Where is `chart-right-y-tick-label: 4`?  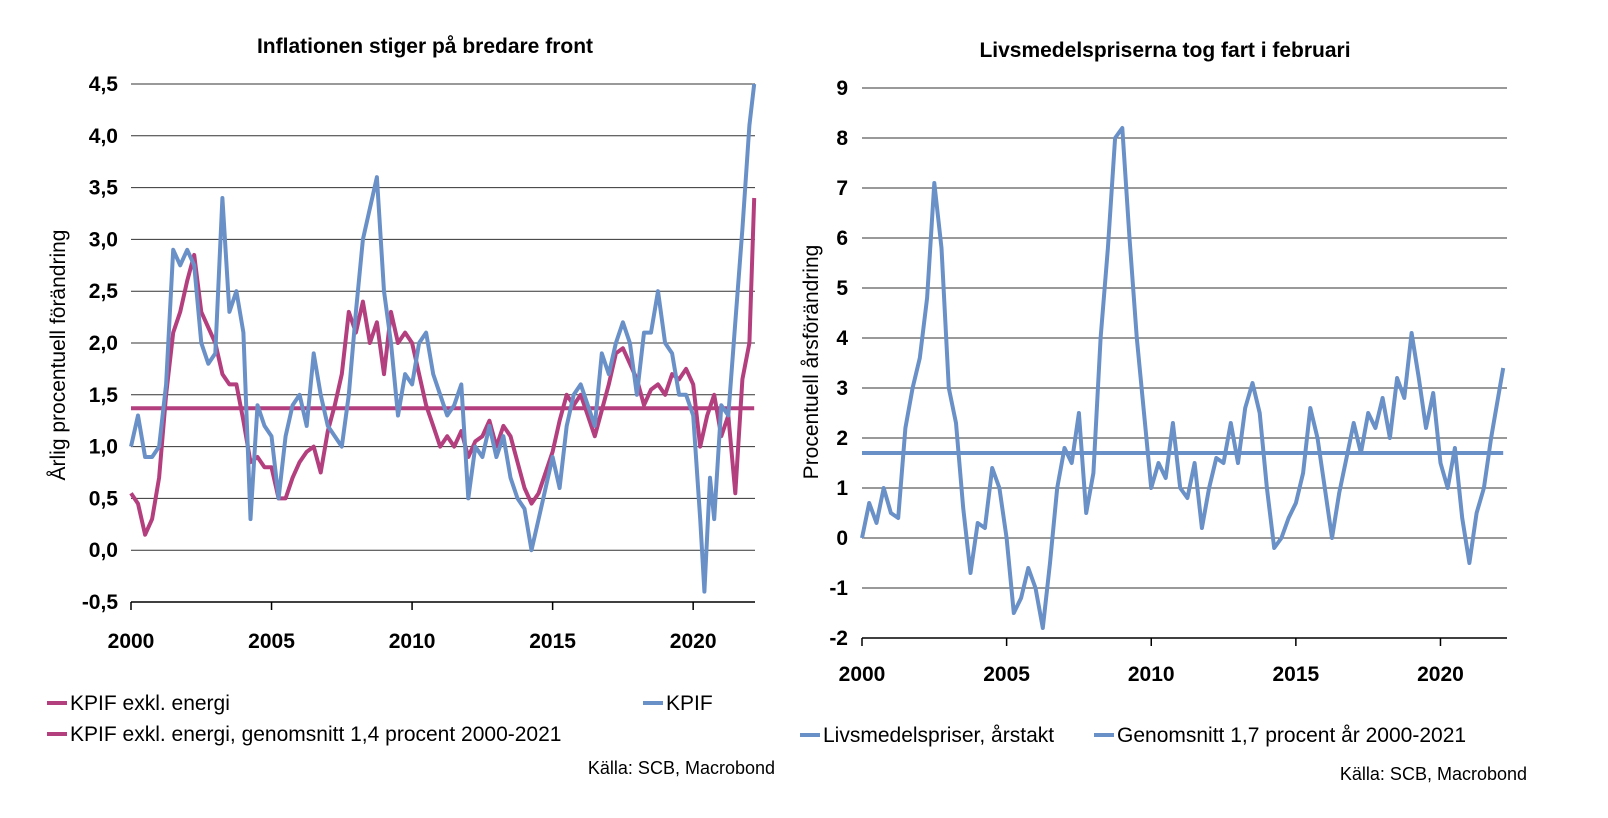
chart-right-y-tick-label: 4 is located at coordinates (842, 338).